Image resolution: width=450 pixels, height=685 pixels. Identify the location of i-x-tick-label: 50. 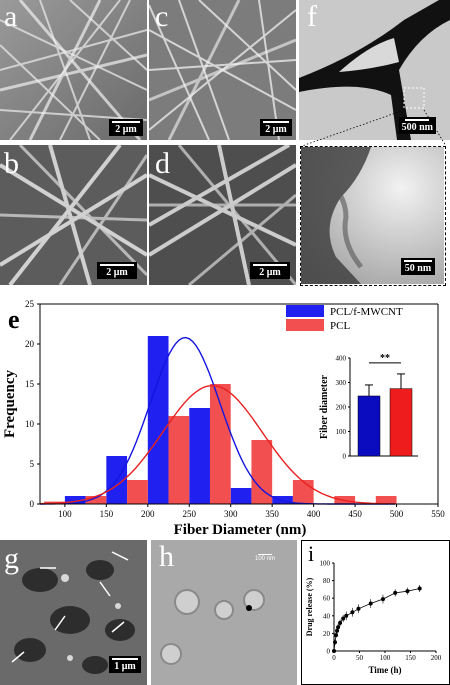
(360, 658).